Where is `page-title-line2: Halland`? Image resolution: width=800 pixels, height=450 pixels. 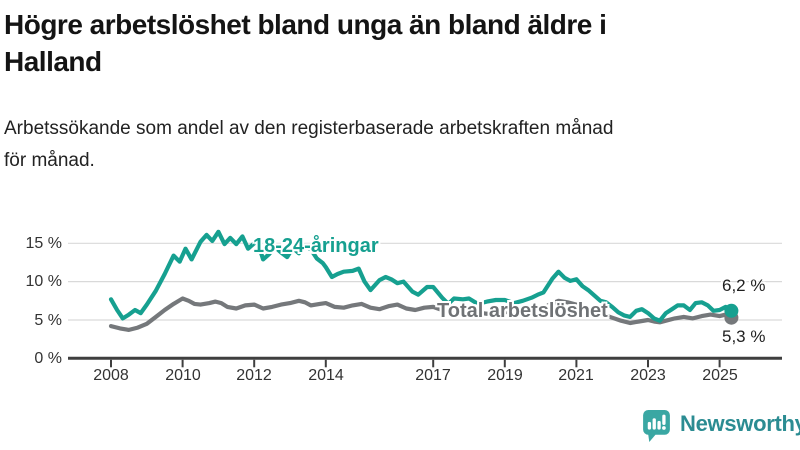 page-title-line2: Halland is located at coordinates (53, 61).